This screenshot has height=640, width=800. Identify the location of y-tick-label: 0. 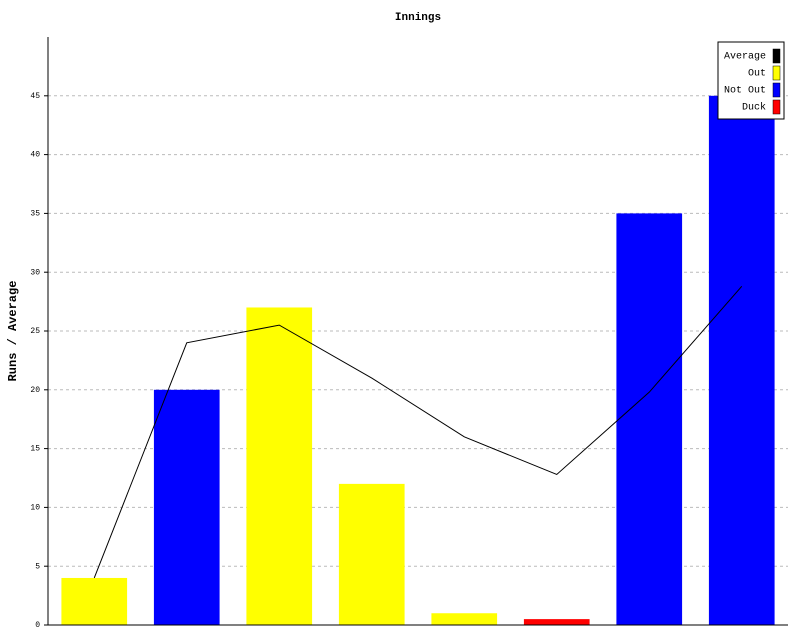
(37, 625).